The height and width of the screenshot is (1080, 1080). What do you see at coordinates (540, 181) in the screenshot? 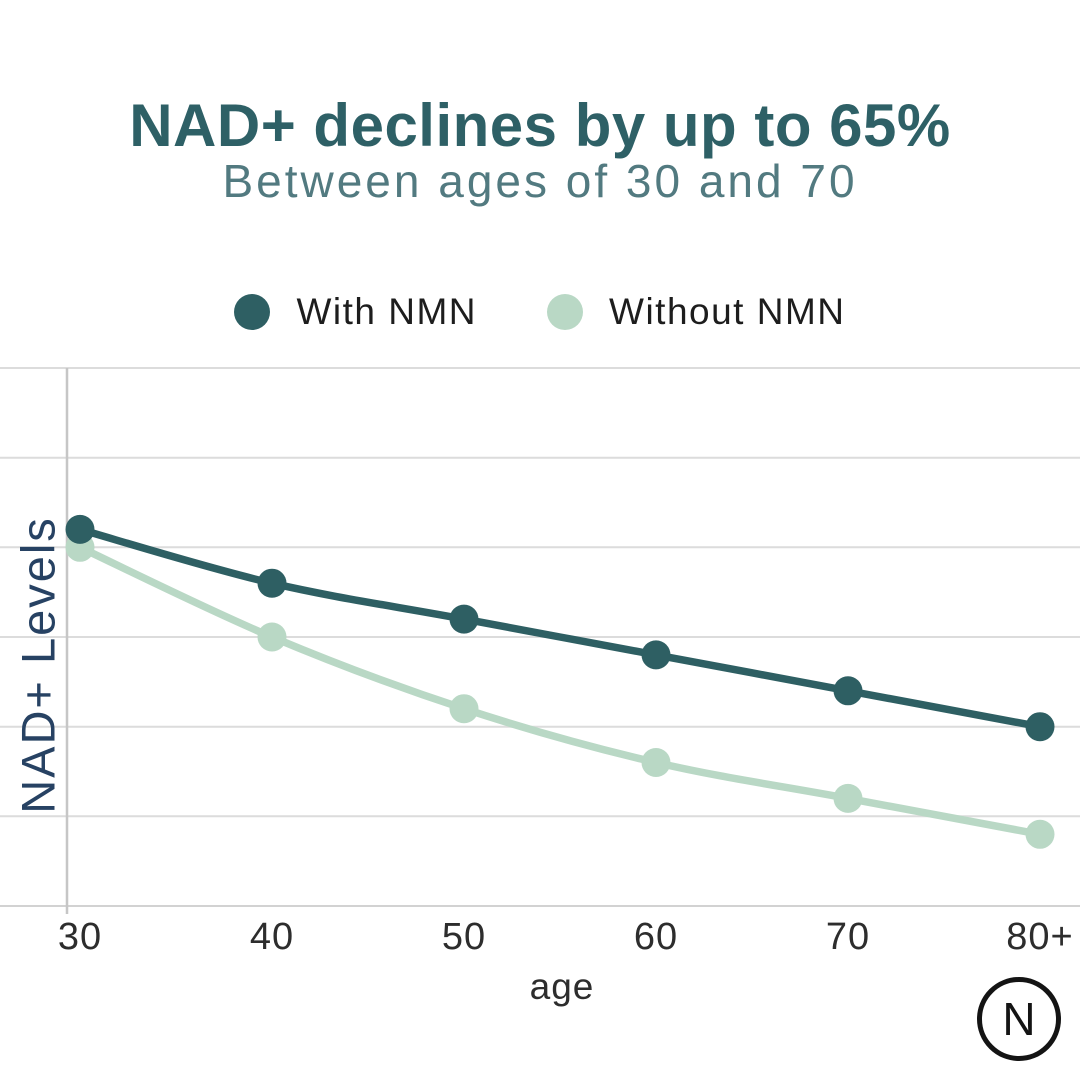
I see `page-subtitle: Between ages of 30 and 70` at bounding box center [540, 181].